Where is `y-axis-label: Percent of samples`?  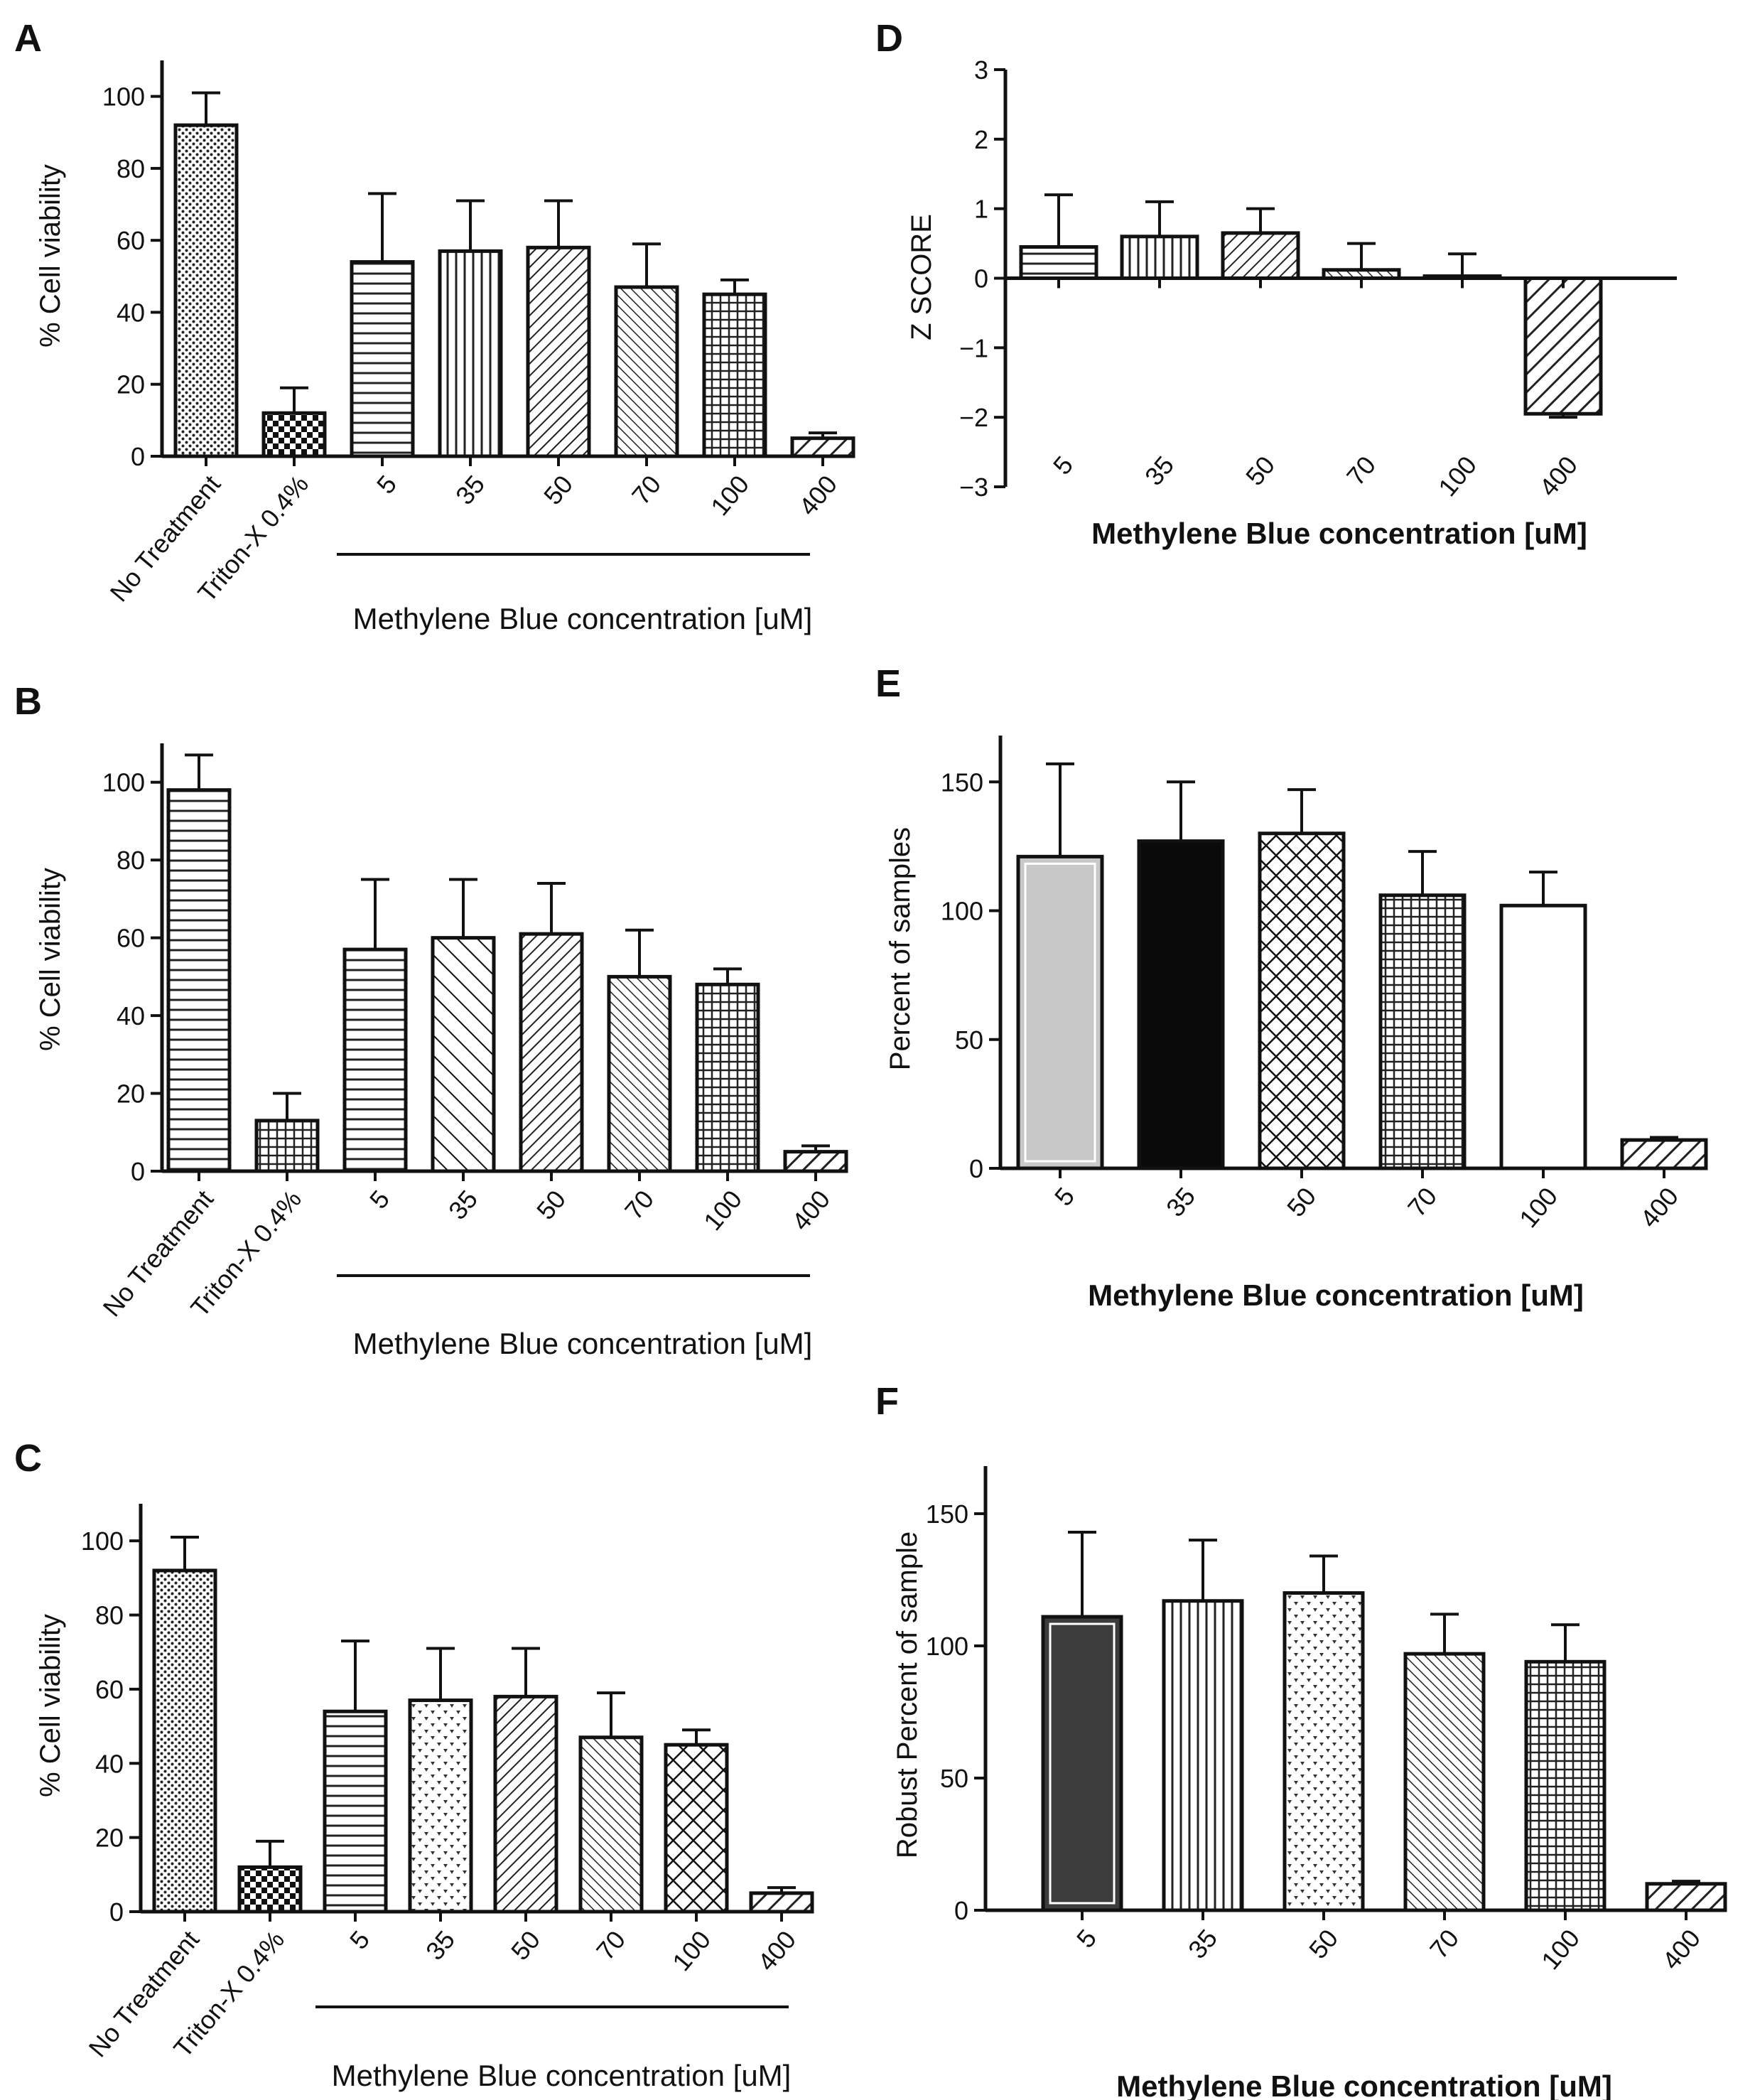
y-axis-label: Percent of samples is located at coordinates (900, 949).